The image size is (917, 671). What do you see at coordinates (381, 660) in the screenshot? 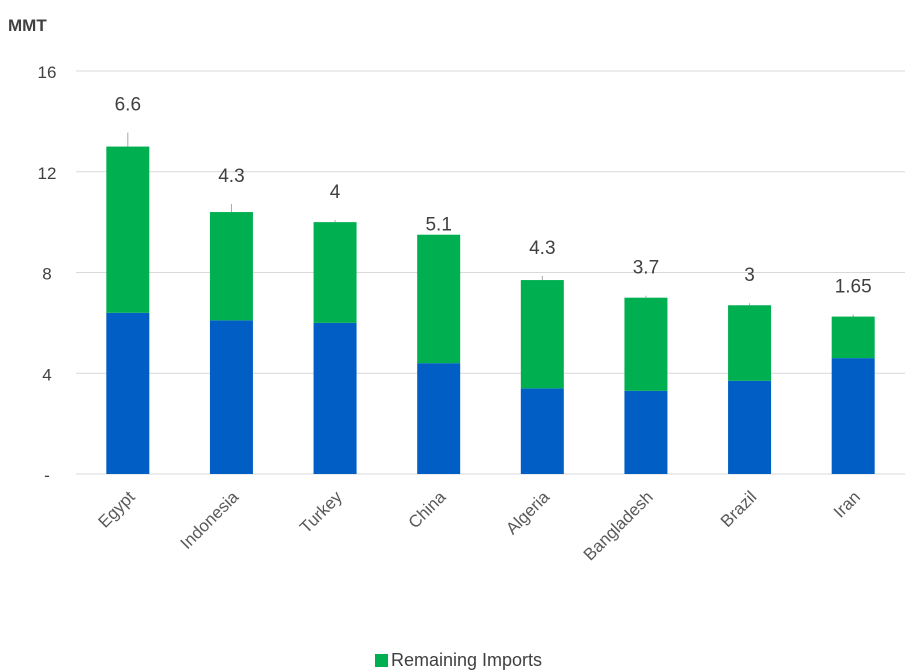
I see `legend-swatch-remaining-imports` at bounding box center [381, 660].